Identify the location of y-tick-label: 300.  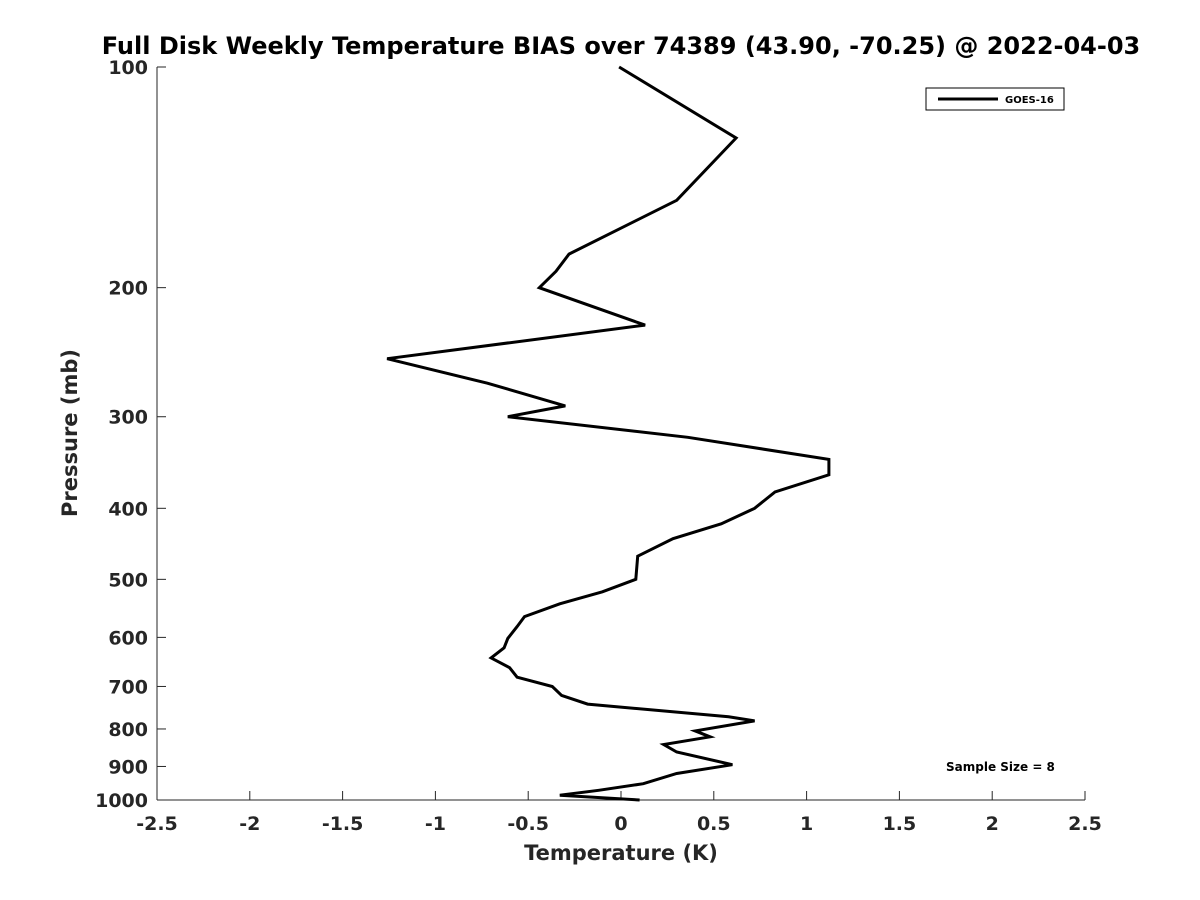
(128, 418).